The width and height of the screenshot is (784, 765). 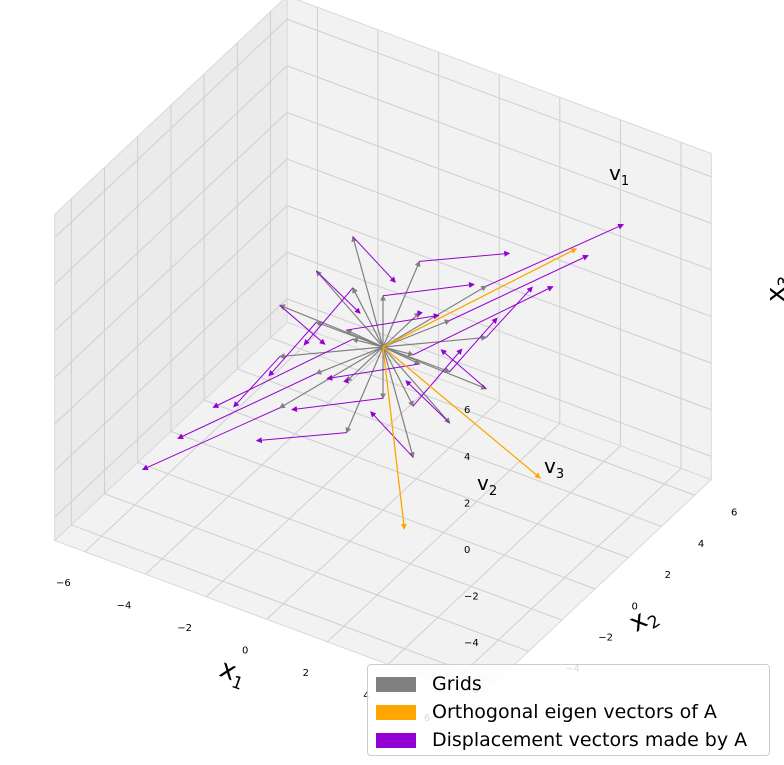 What do you see at coordinates (467, 457) in the screenshot?
I see `z-tick-label: 4` at bounding box center [467, 457].